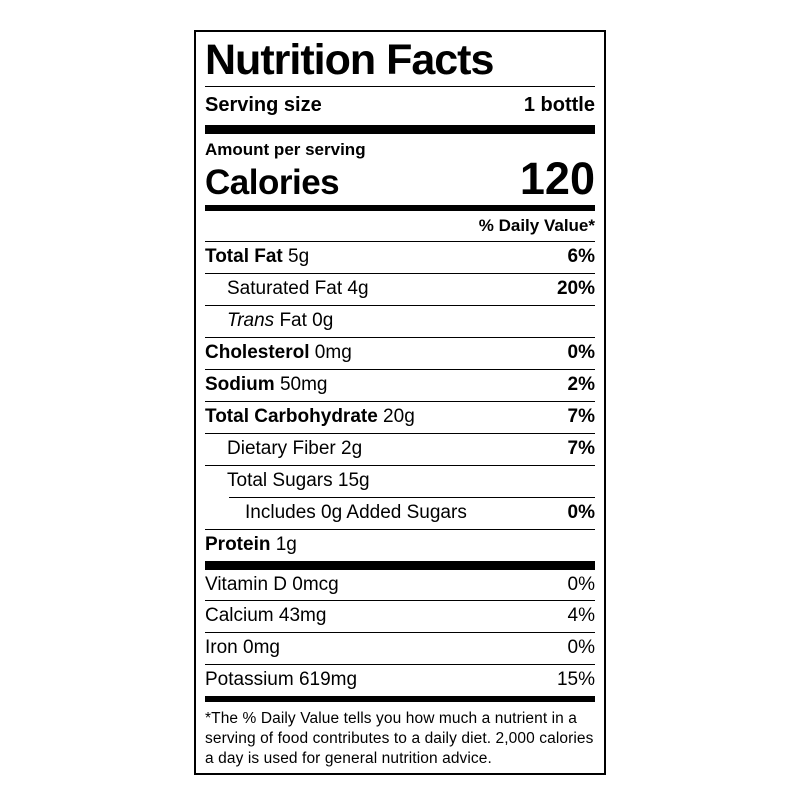 This screenshot has width=800, height=800. Describe the element at coordinates (242, 648) in the screenshot. I see `nutrient-name: Iron 0mg` at that location.